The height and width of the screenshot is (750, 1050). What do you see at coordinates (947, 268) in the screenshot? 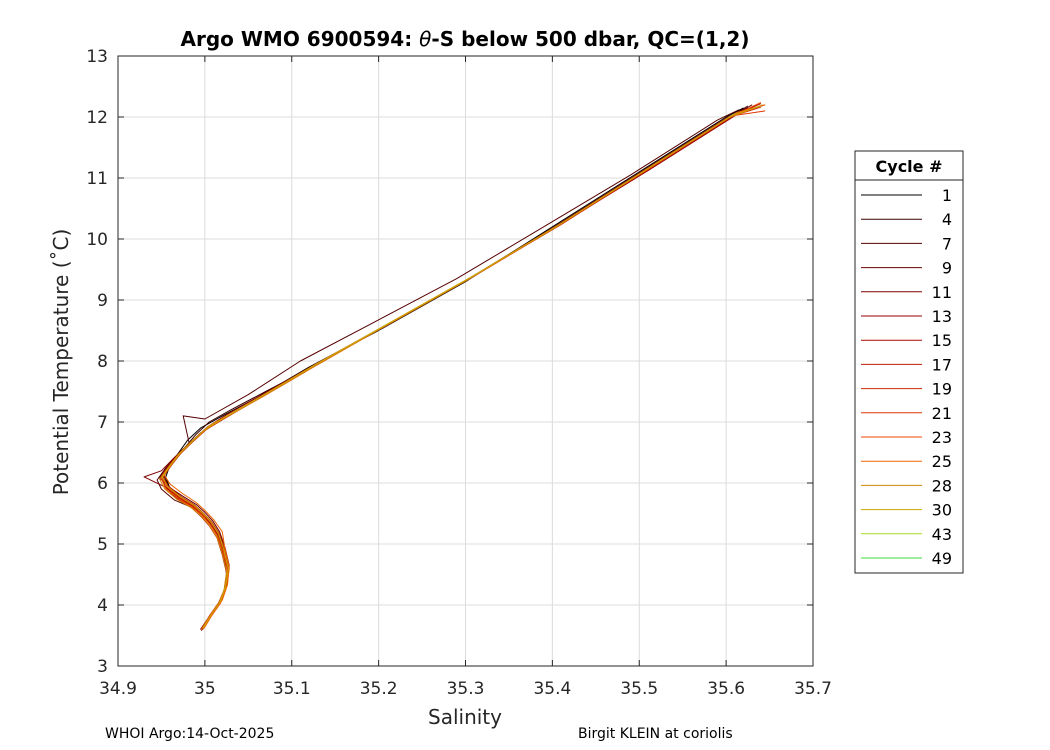
I see `legend-label-cycle-9: 9` at bounding box center [947, 268].